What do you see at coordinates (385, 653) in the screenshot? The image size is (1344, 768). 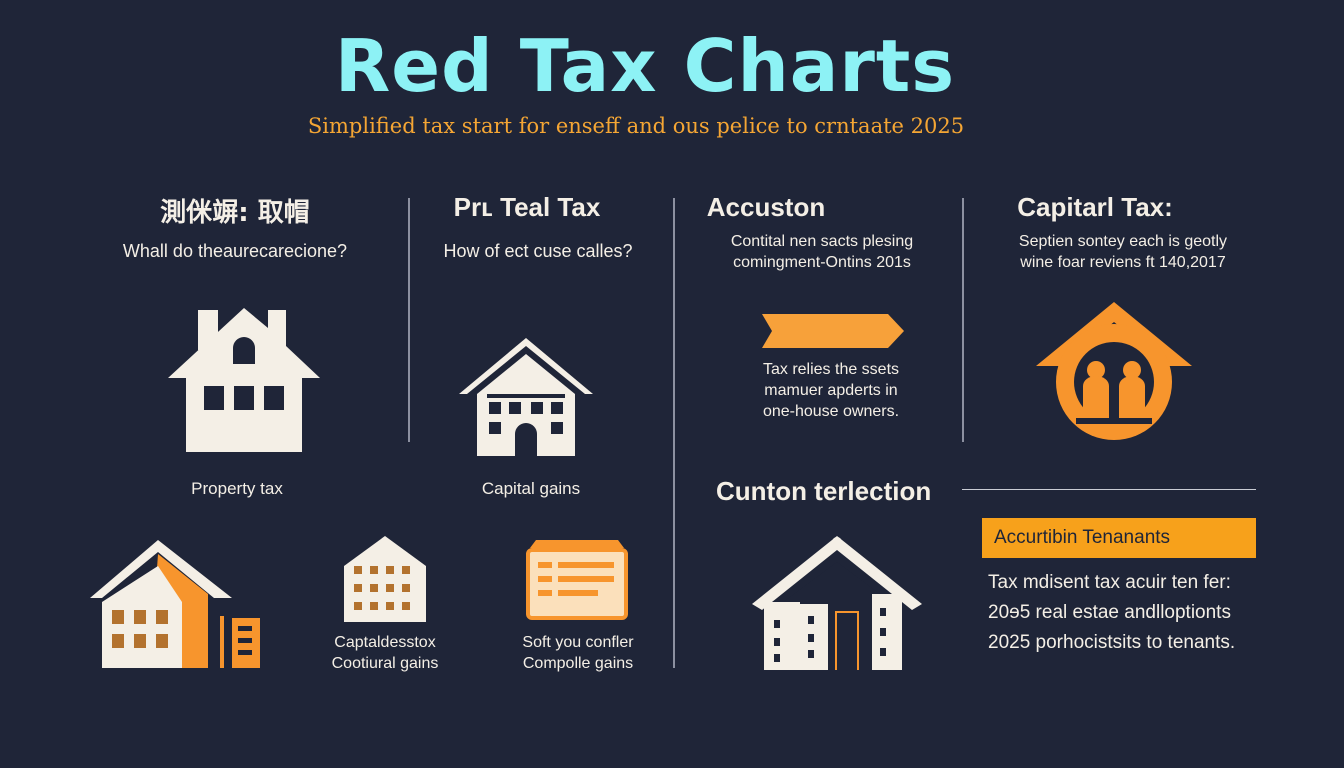 I see `caption-bottom-1: Captaldesstox Cootiural gains` at bounding box center [385, 653].